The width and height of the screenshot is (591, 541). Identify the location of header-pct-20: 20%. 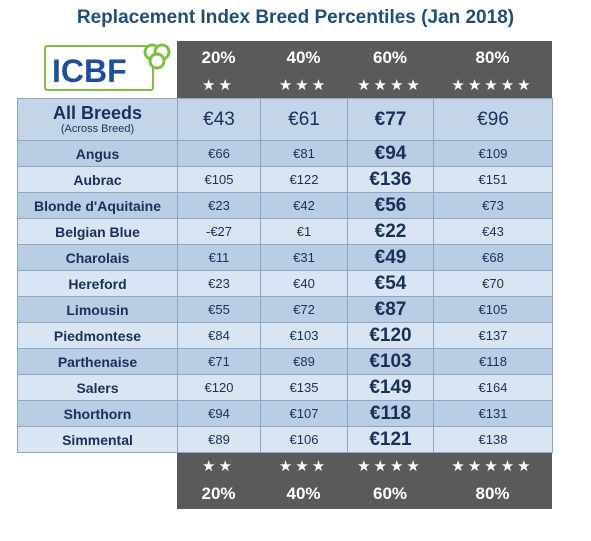
(218, 57).